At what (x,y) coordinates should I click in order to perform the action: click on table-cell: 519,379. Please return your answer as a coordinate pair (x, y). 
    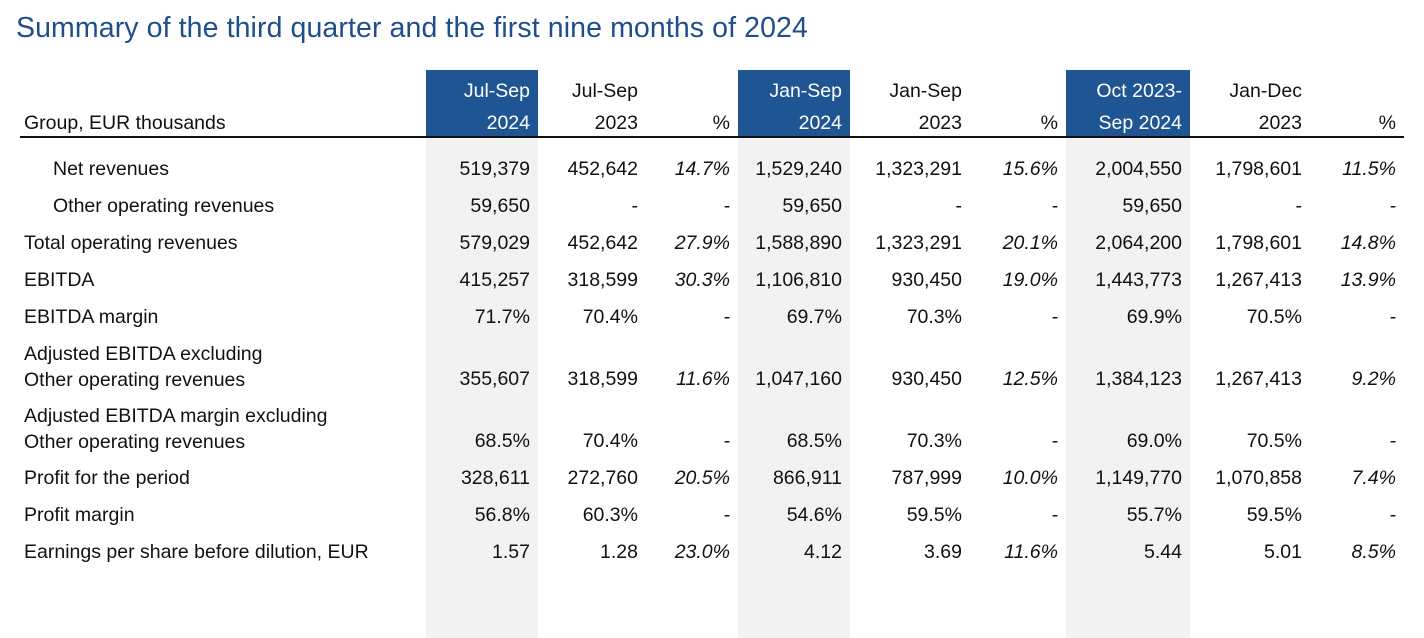
    Looking at the image, I should click on (495, 169).